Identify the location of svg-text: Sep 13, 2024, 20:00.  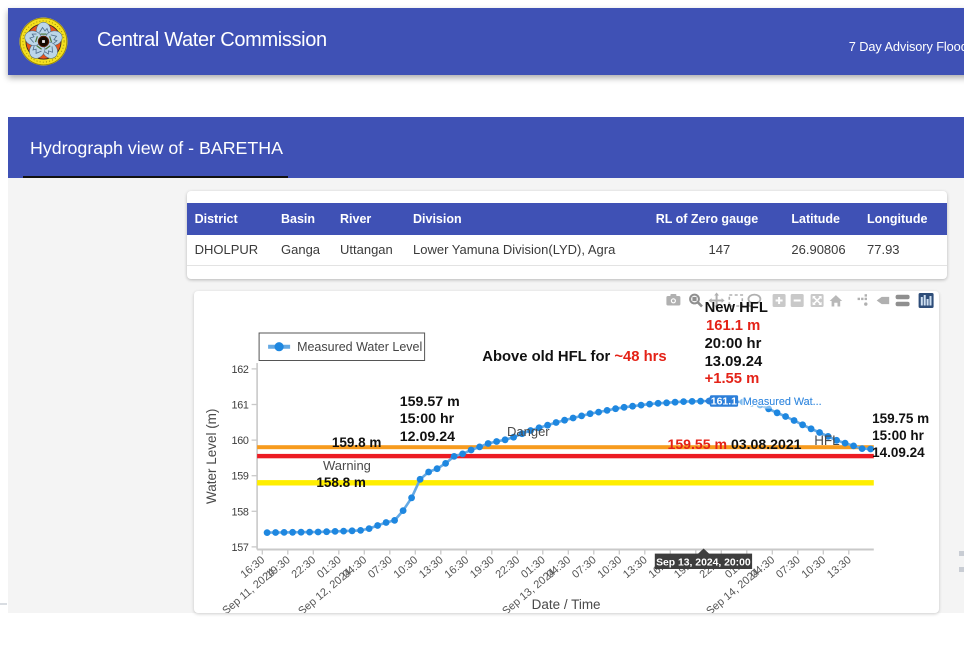
(703, 562).